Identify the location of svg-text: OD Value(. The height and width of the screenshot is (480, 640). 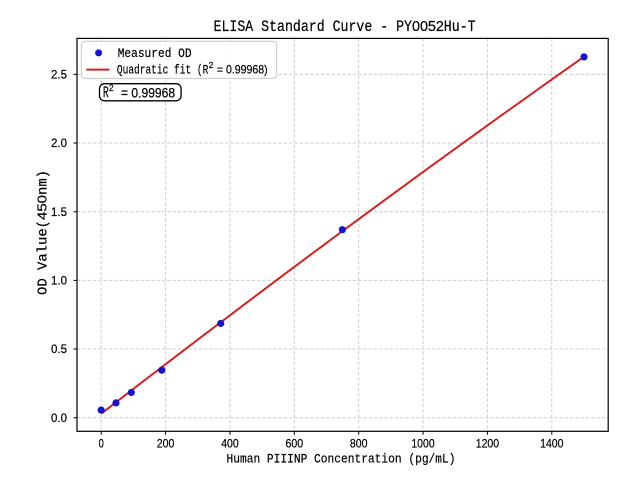
(44, 257).